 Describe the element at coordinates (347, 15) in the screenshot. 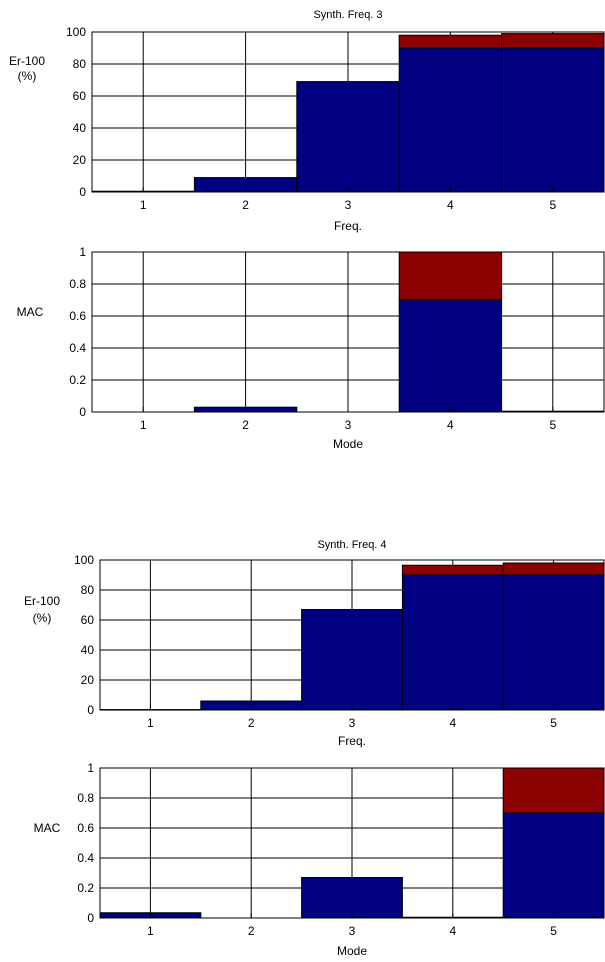

I see `chart-title: Synth. Freq. 3` at that location.